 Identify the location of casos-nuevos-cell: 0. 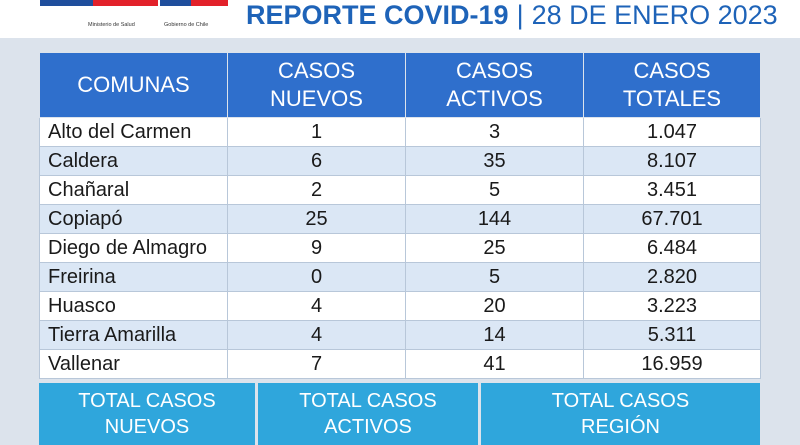
(316, 277).